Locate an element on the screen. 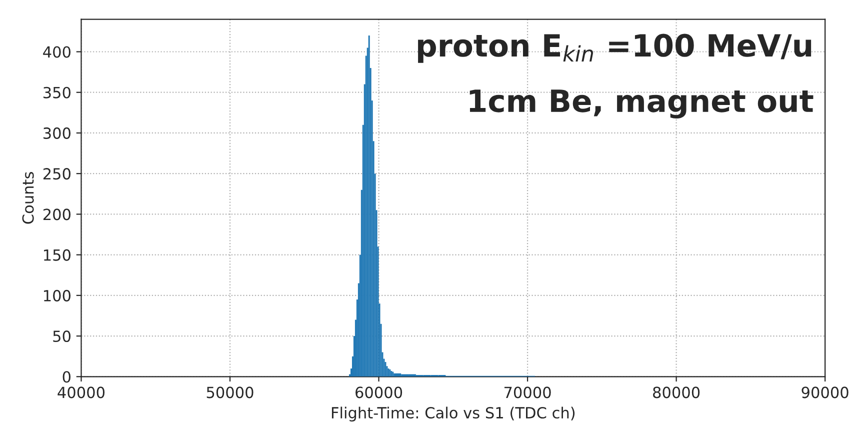 This screenshot has width=855, height=428. y-tick-label: 150 is located at coordinates (57, 255).